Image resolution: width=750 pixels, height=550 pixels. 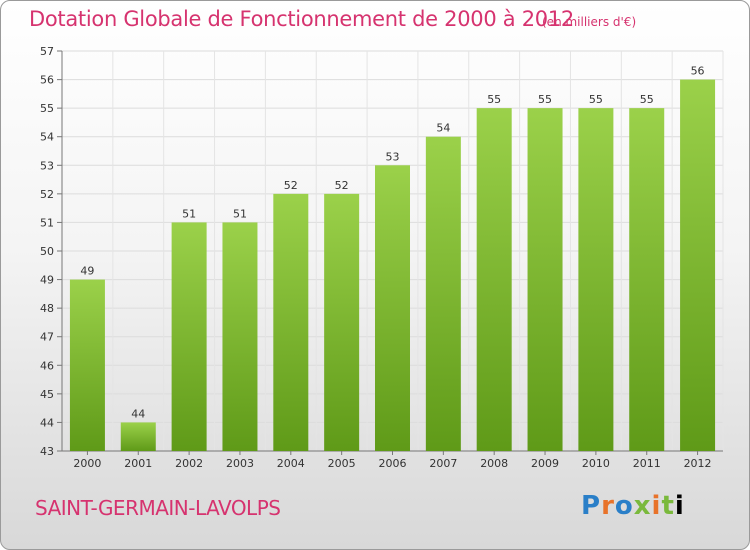 What do you see at coordinates (47, 137) in the screenshot?
I see `y-tick-label-54: 54` at bounding box center [47, 137].